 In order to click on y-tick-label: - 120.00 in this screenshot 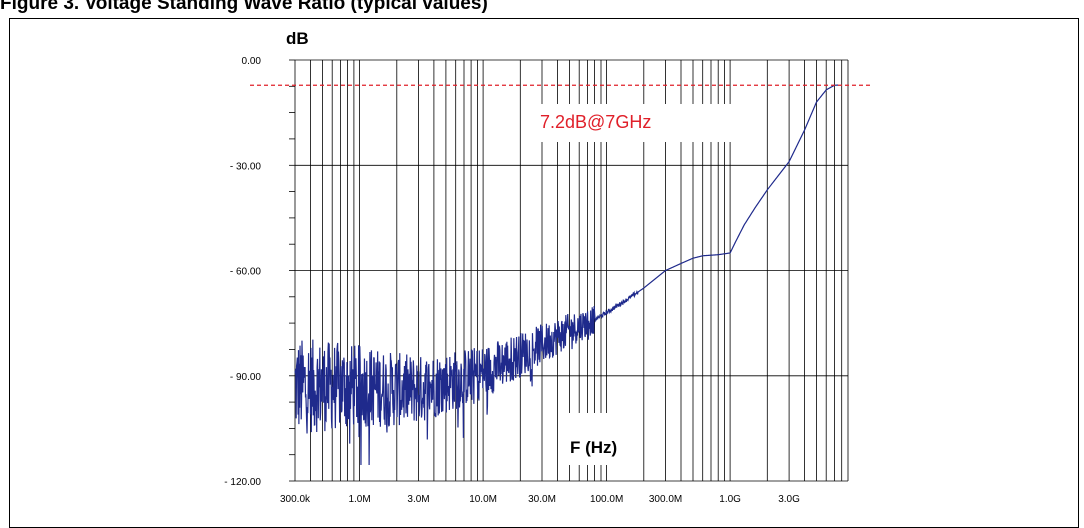, I will do `click(242, 482)`.